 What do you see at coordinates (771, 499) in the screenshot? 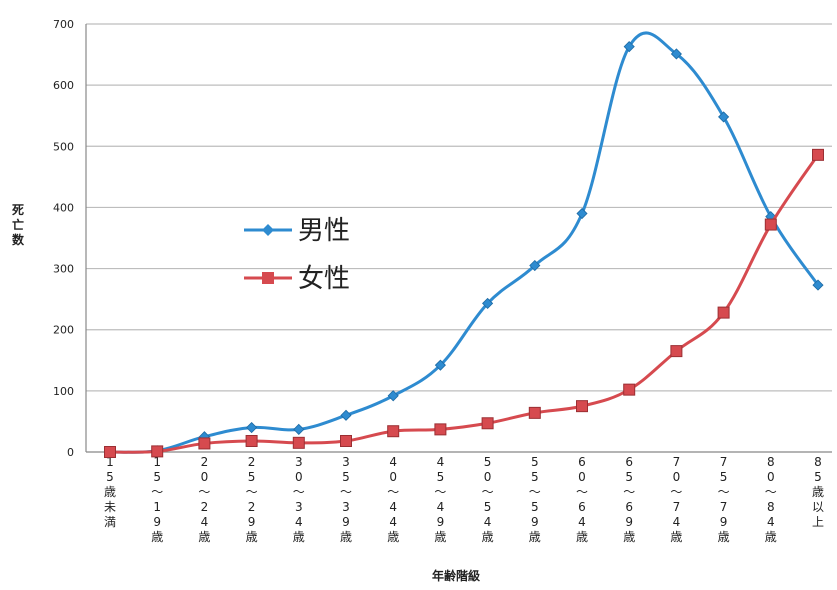
I see `x-tick-label: 8 0 〜 8 4 歳` at bounding box center [771, 499].